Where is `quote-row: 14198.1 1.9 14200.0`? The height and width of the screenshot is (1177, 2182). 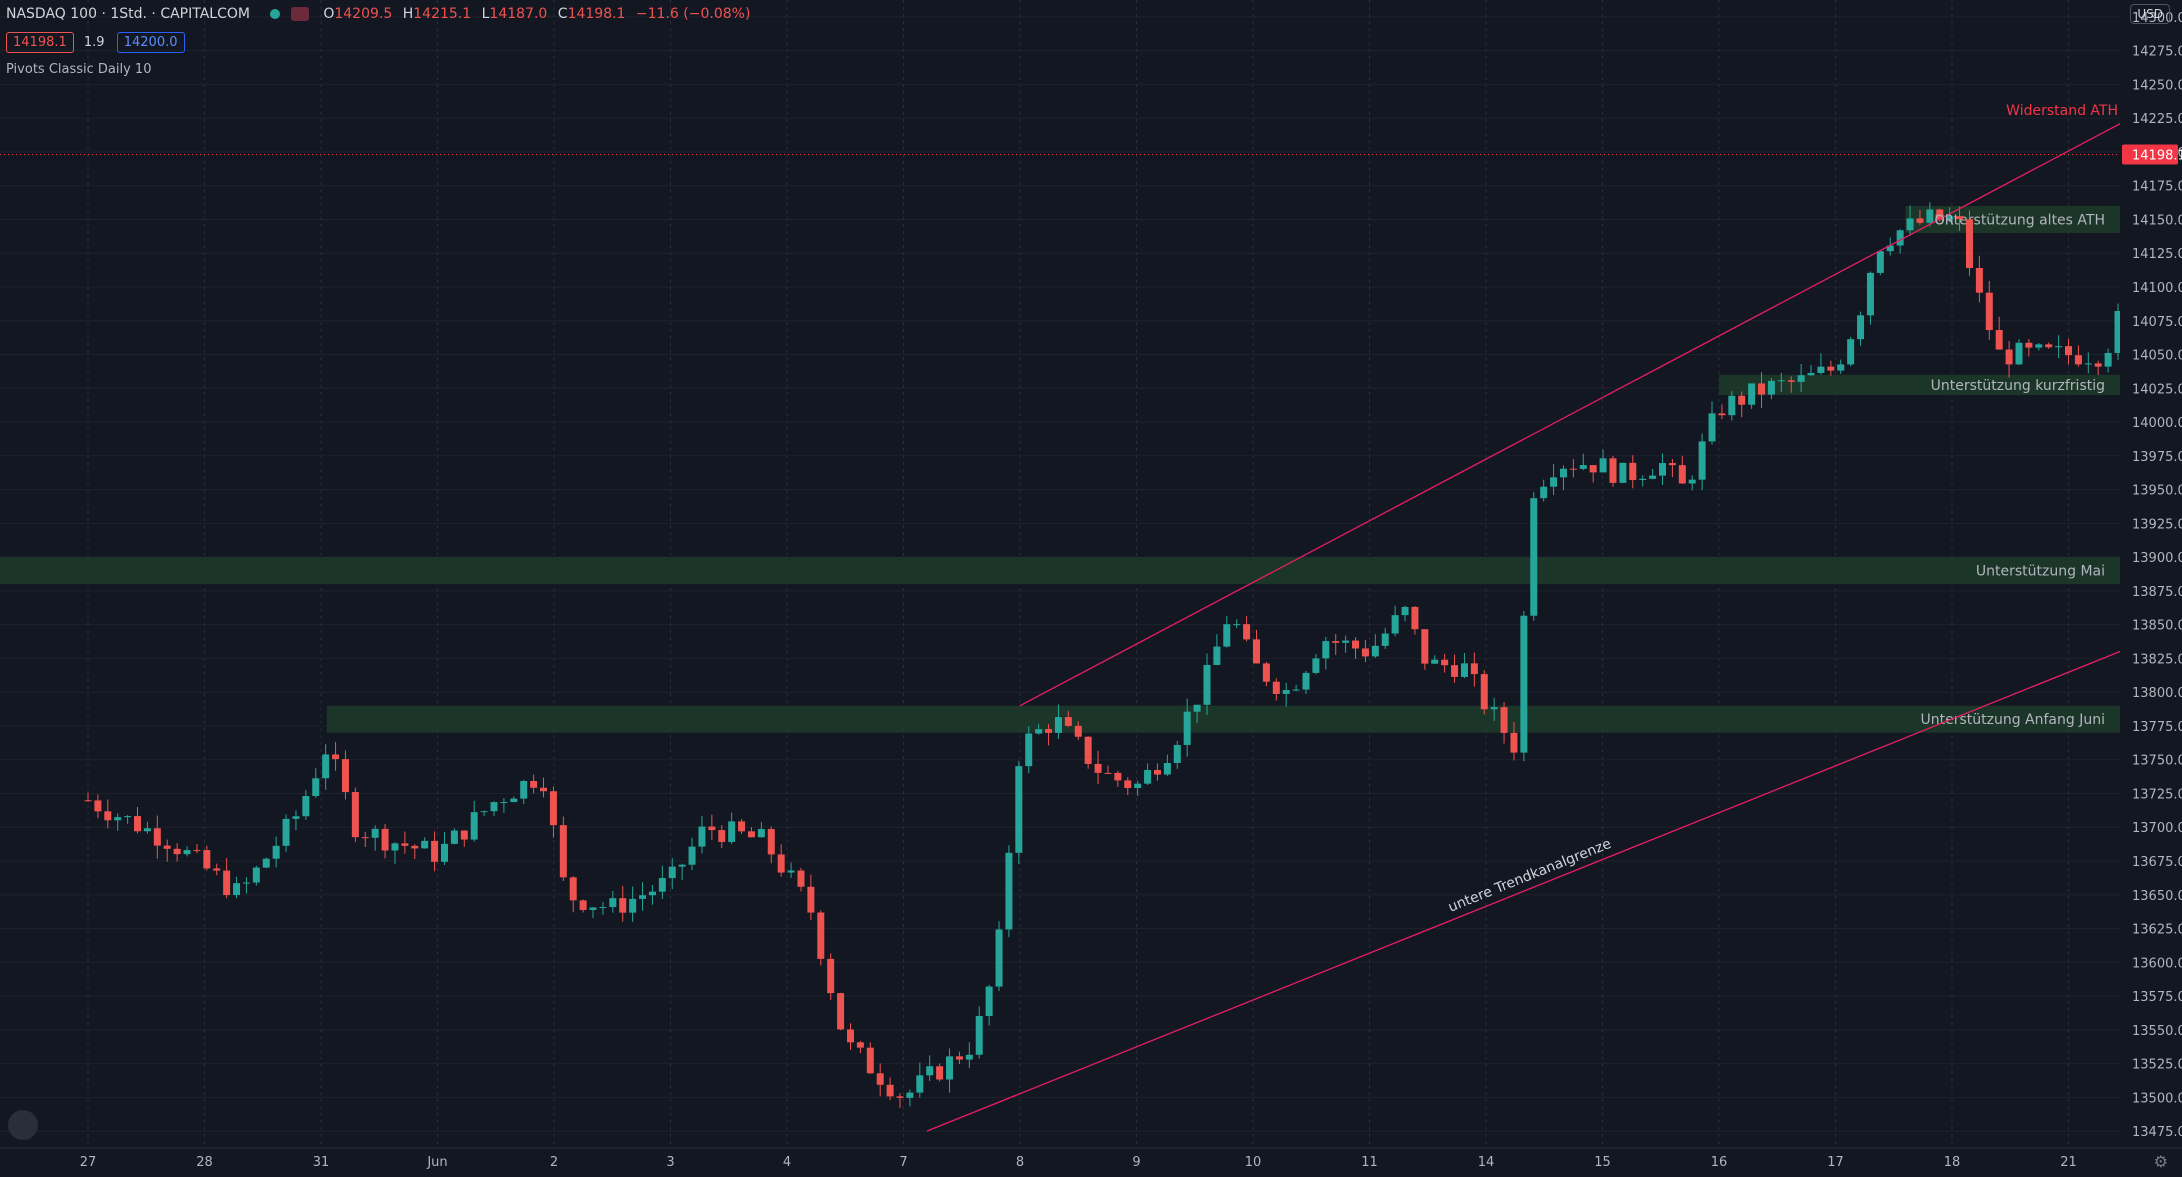 quote-row: 14198.1 1.9 14200.0 is located at coordinates (98, 42).